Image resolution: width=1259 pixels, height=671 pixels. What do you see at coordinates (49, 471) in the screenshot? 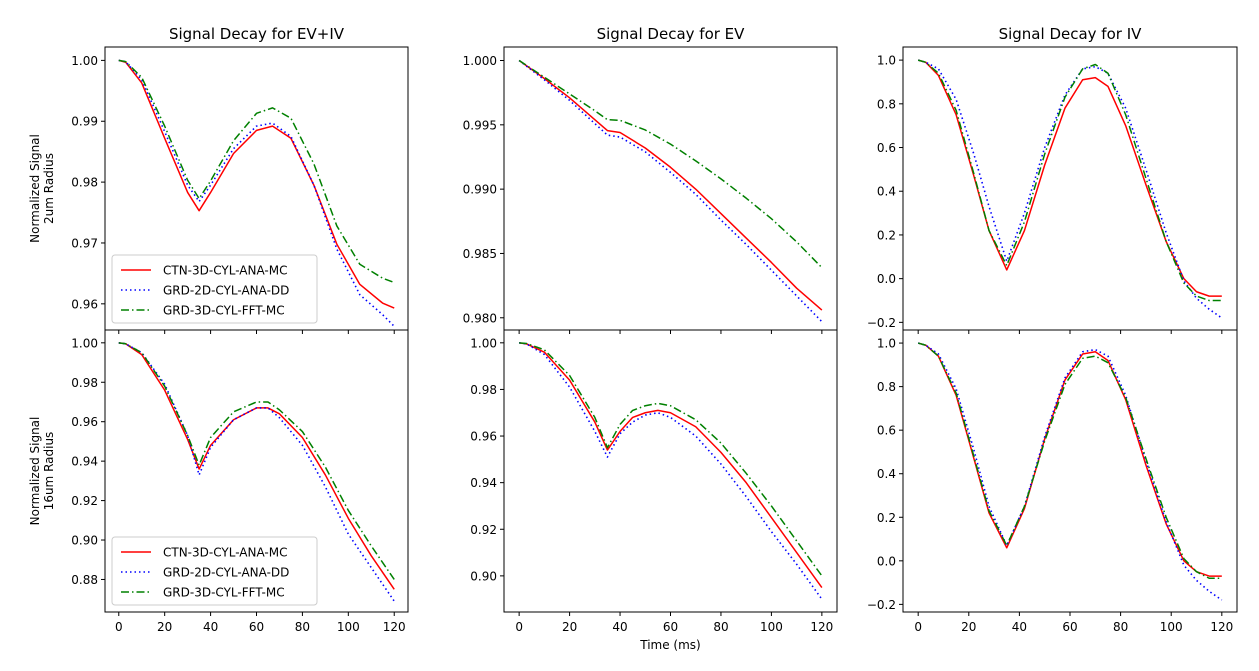
I see `y-axis-label: 16um Radius` at bounding box center [49, 471].